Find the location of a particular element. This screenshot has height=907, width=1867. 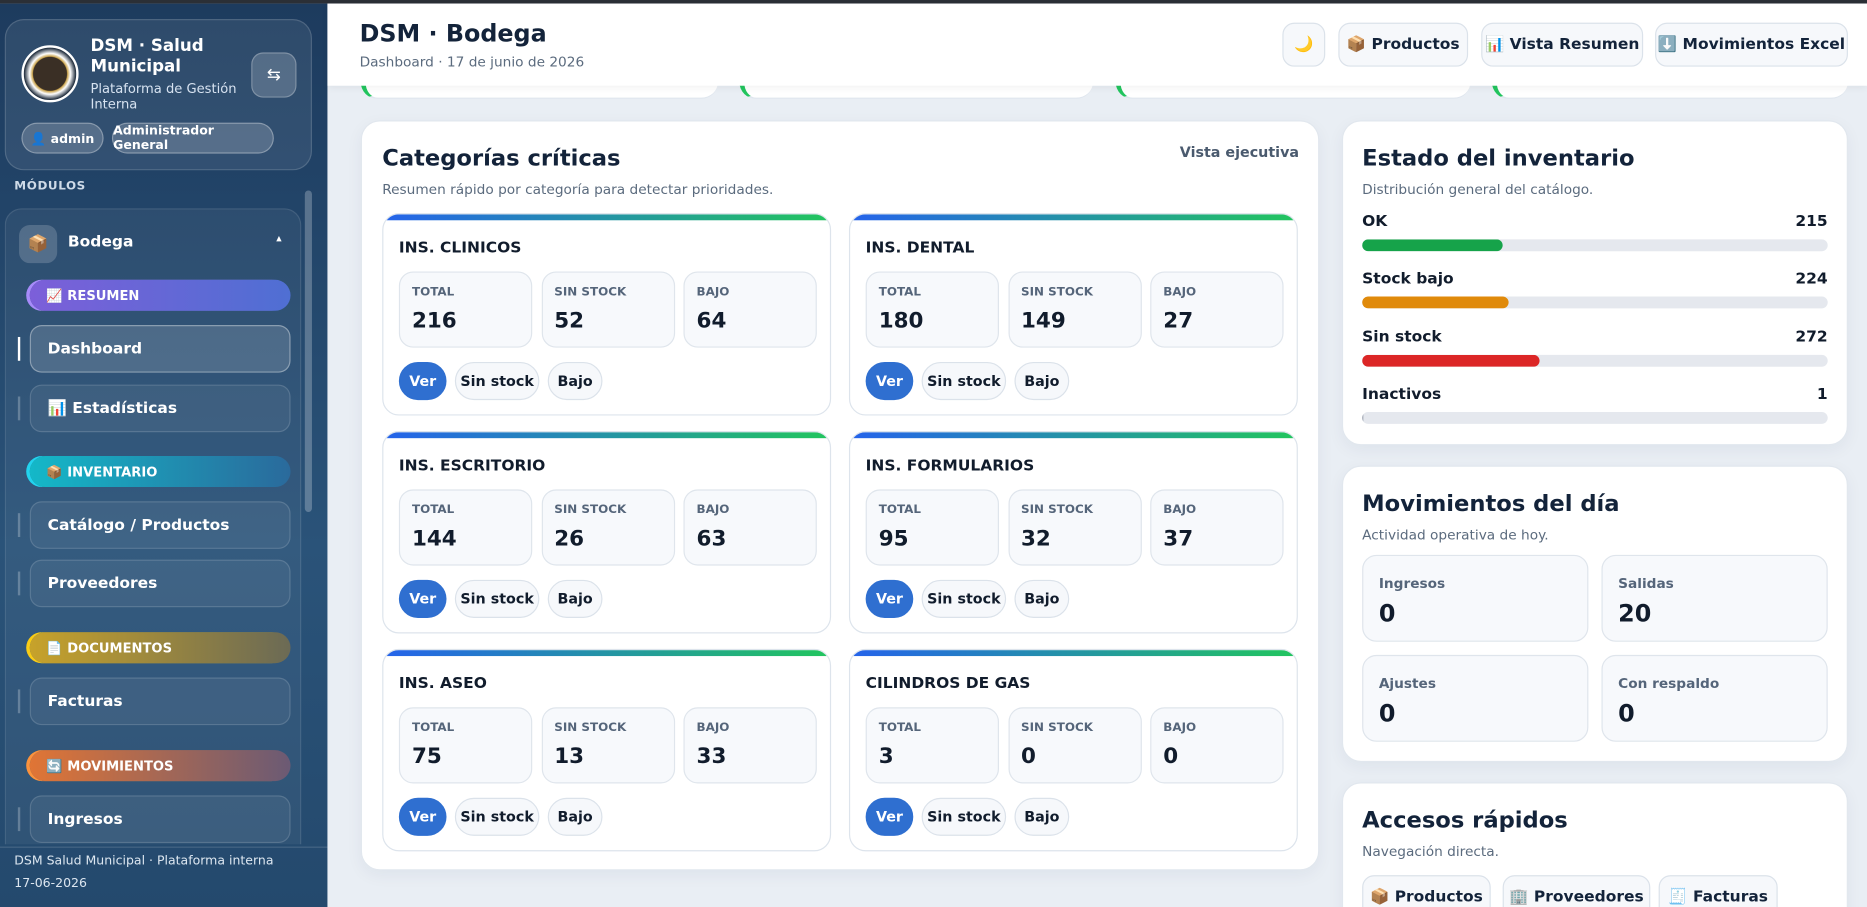

stat-label: SIN STOCK is located at coordinates (590, 510).